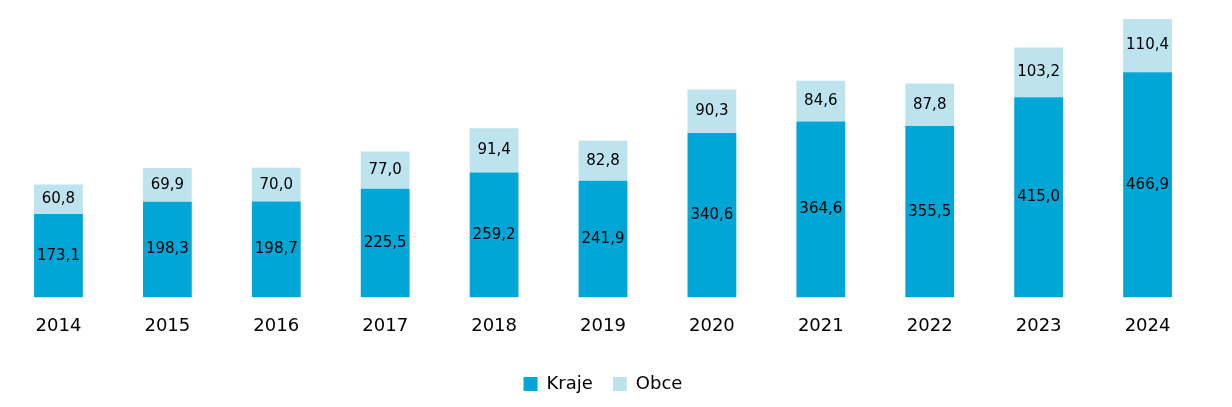  I want to click on x-tick-label: 2022, so click(929, 324).